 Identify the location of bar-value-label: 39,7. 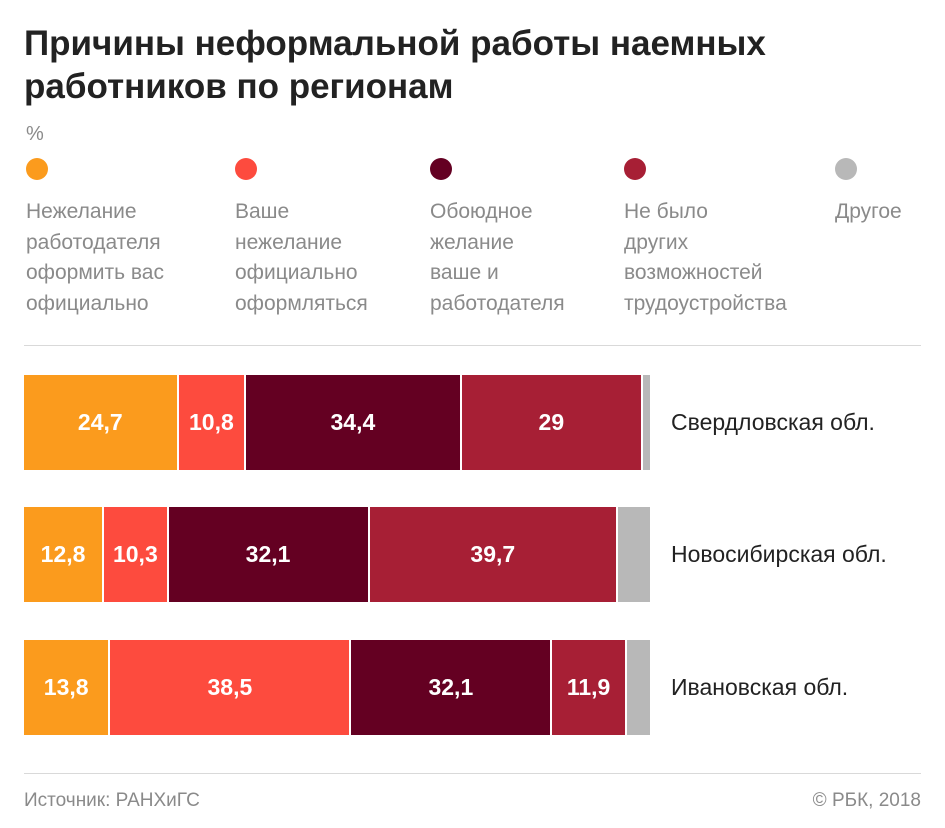
(493, 554).